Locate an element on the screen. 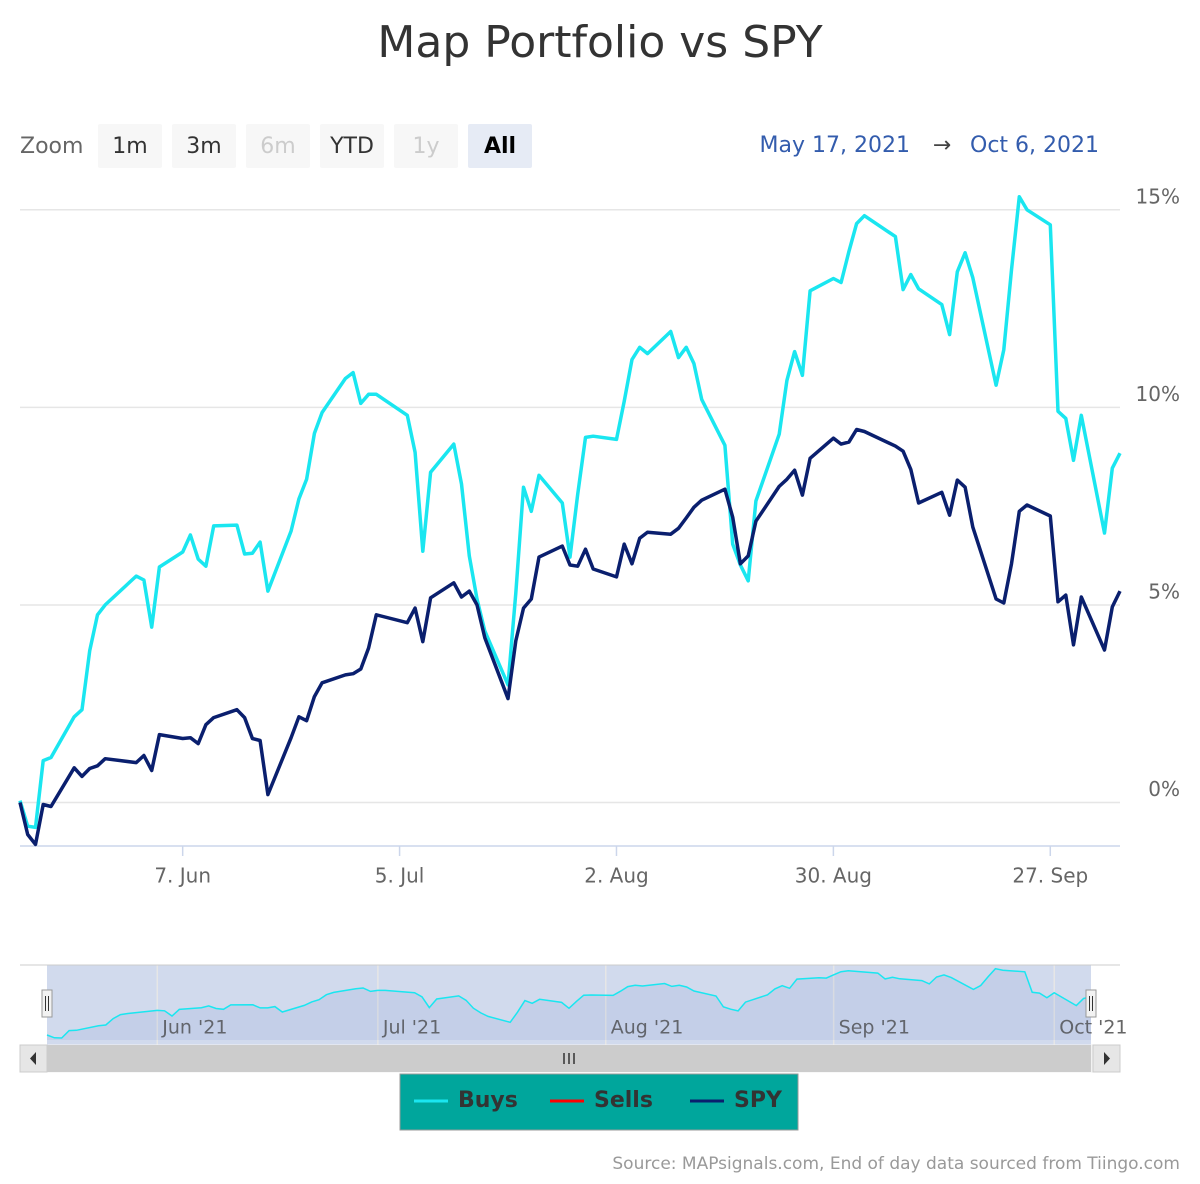 The height and width of the screenshot is (1184, 1200). x-tick-label: 5. Jul is located at coordinates (400, 876).